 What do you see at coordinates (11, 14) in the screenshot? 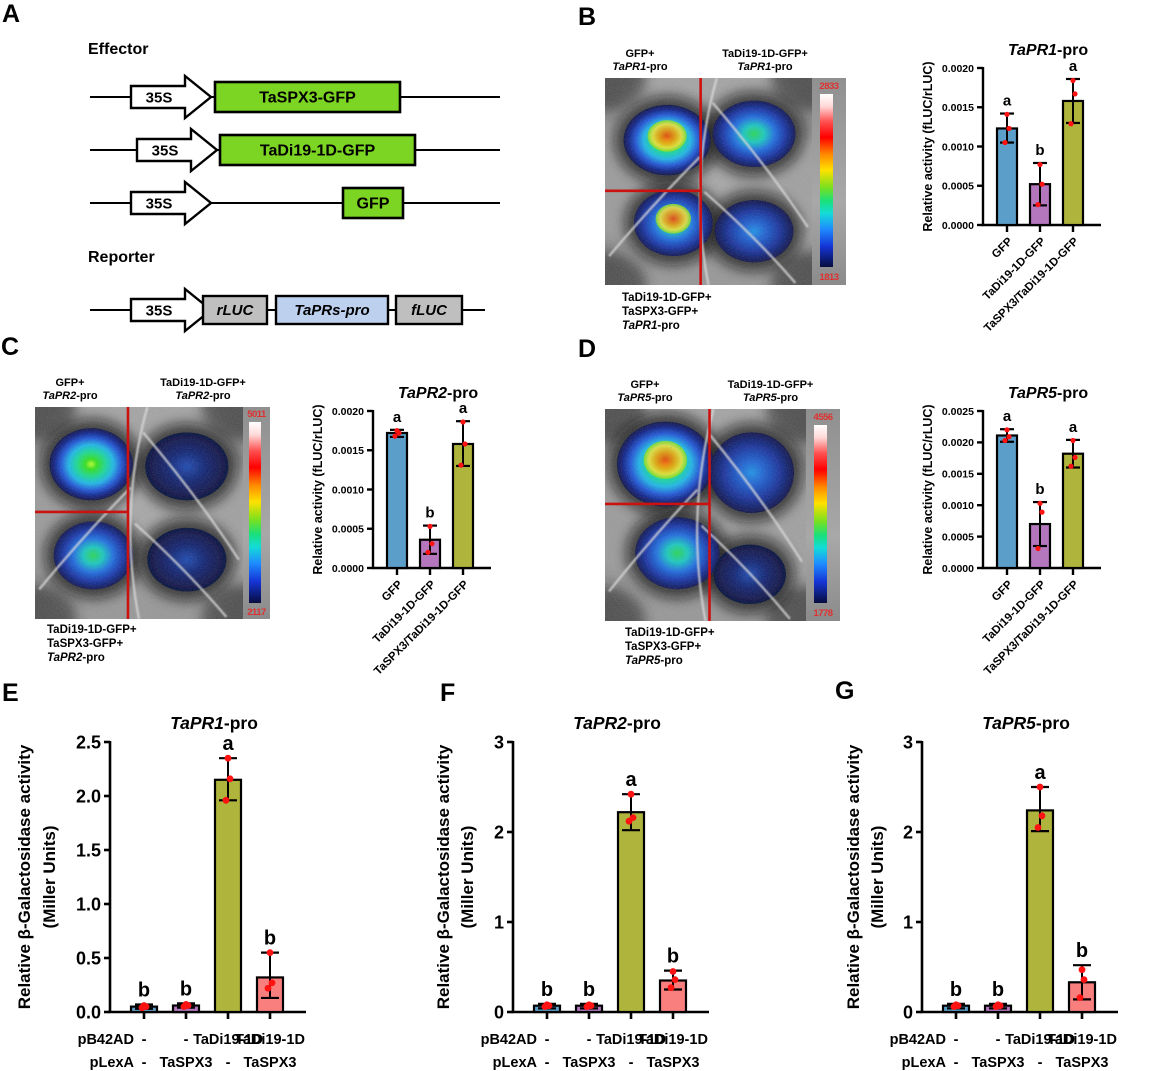
I see `panel-label-a: A` at bounding box center [11, 14].